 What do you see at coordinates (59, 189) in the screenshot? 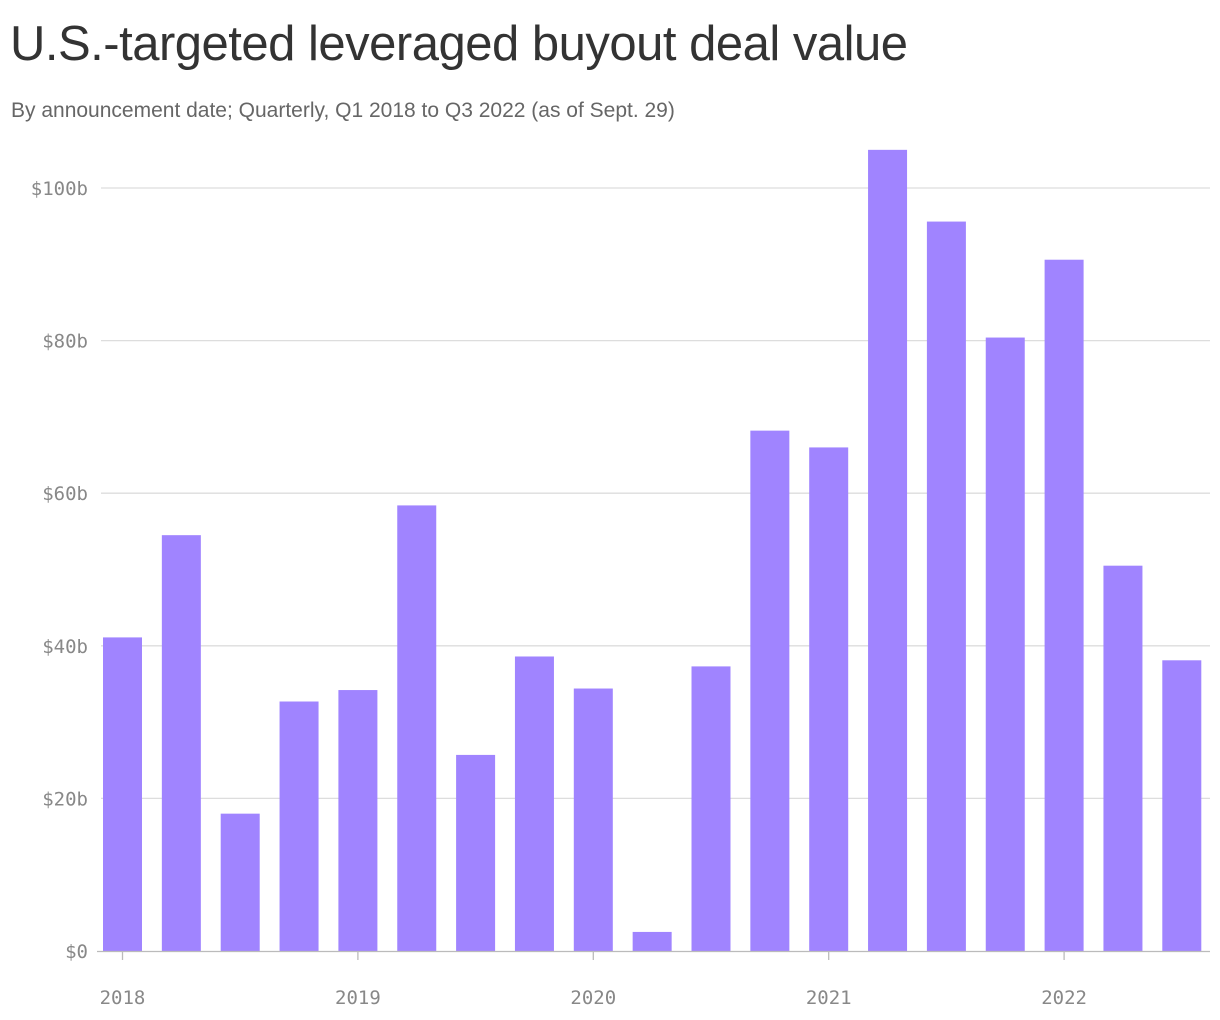
I see `y-tick-label: $100b` at bounding box center [59, 189].